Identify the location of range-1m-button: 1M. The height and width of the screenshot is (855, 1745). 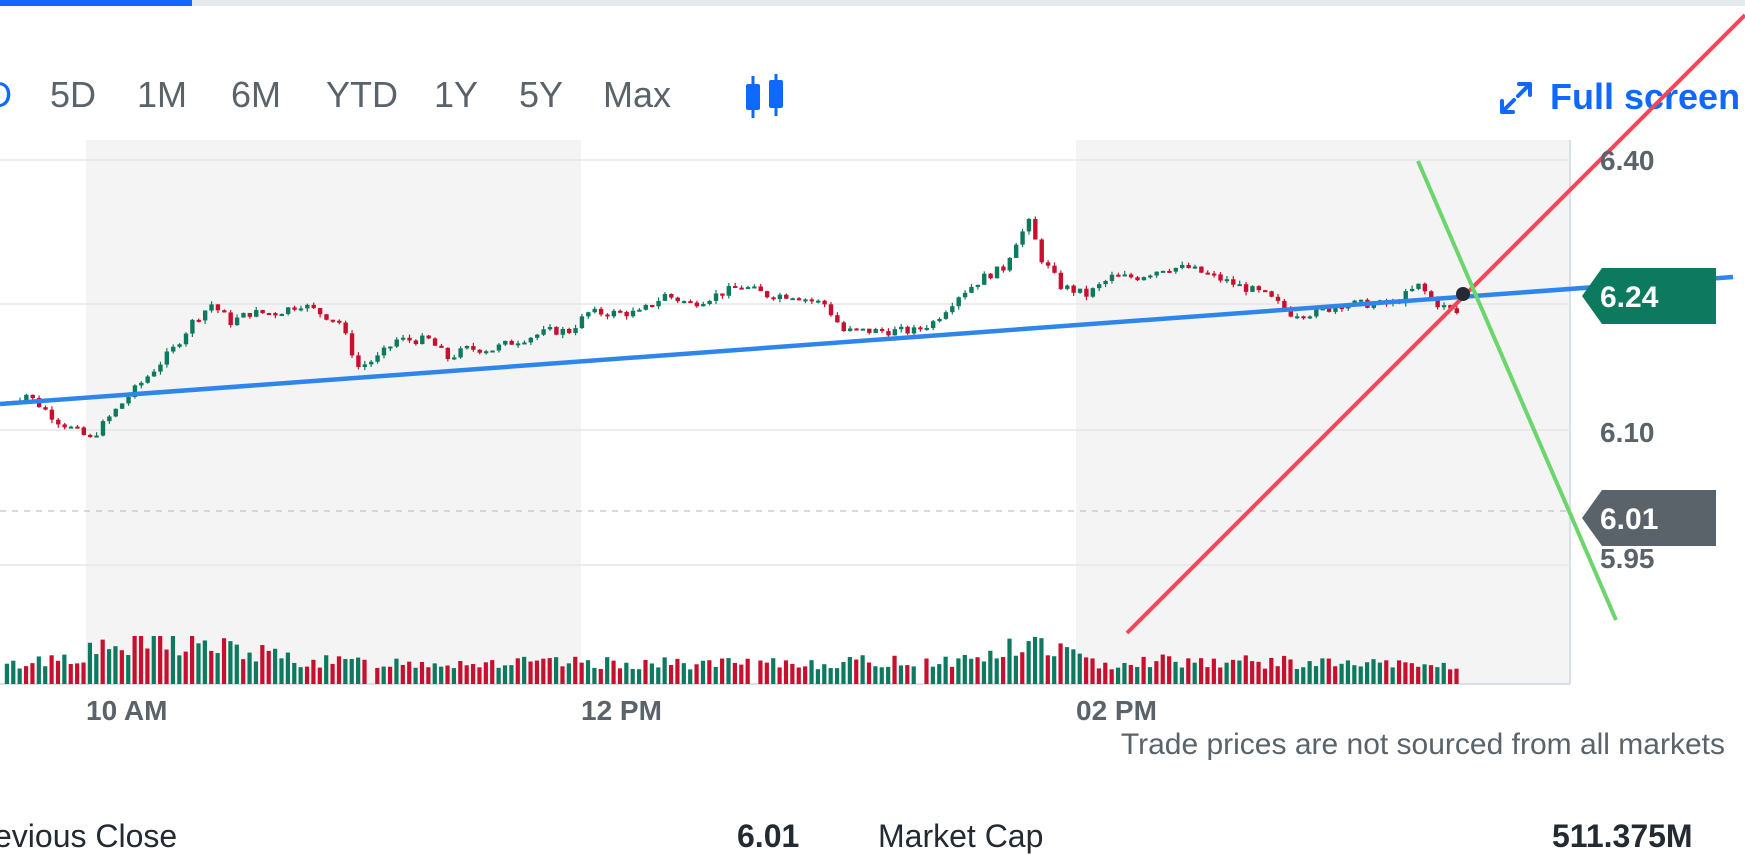
(162, 94).